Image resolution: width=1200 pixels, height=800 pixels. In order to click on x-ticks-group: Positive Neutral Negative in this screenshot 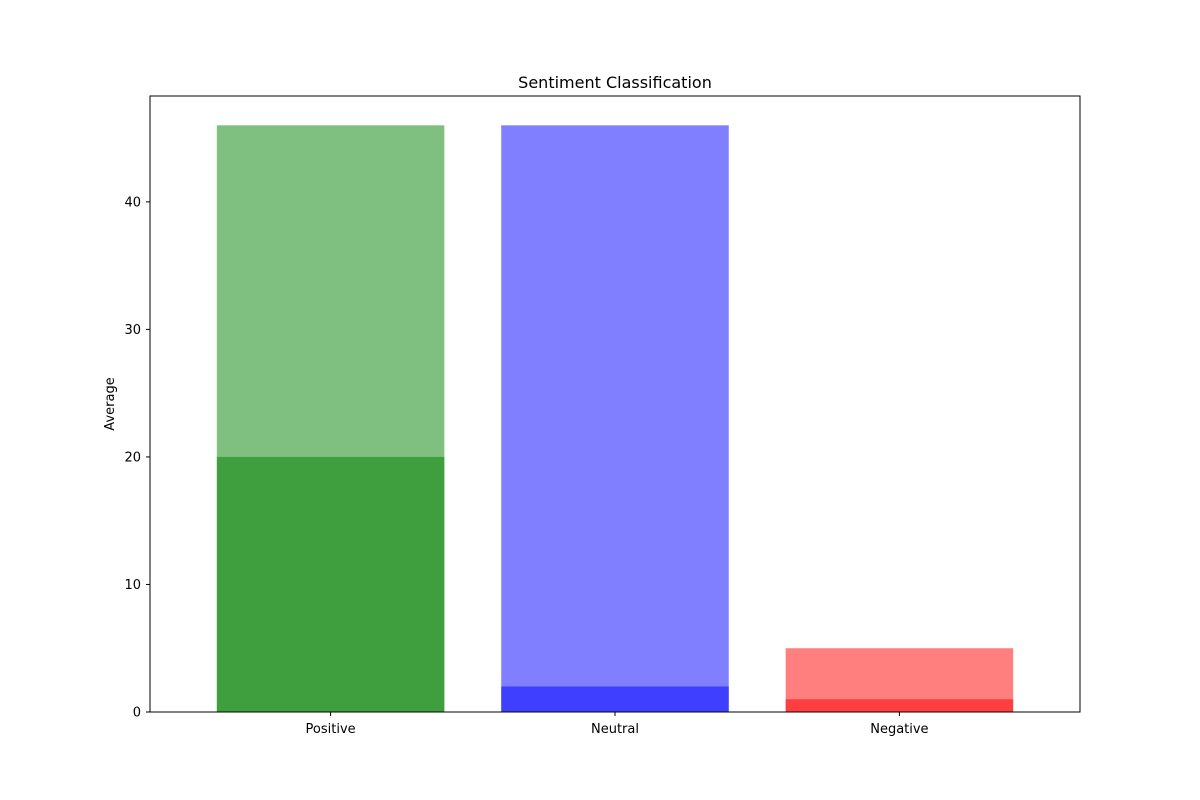, I will do `click(617, 724)`.